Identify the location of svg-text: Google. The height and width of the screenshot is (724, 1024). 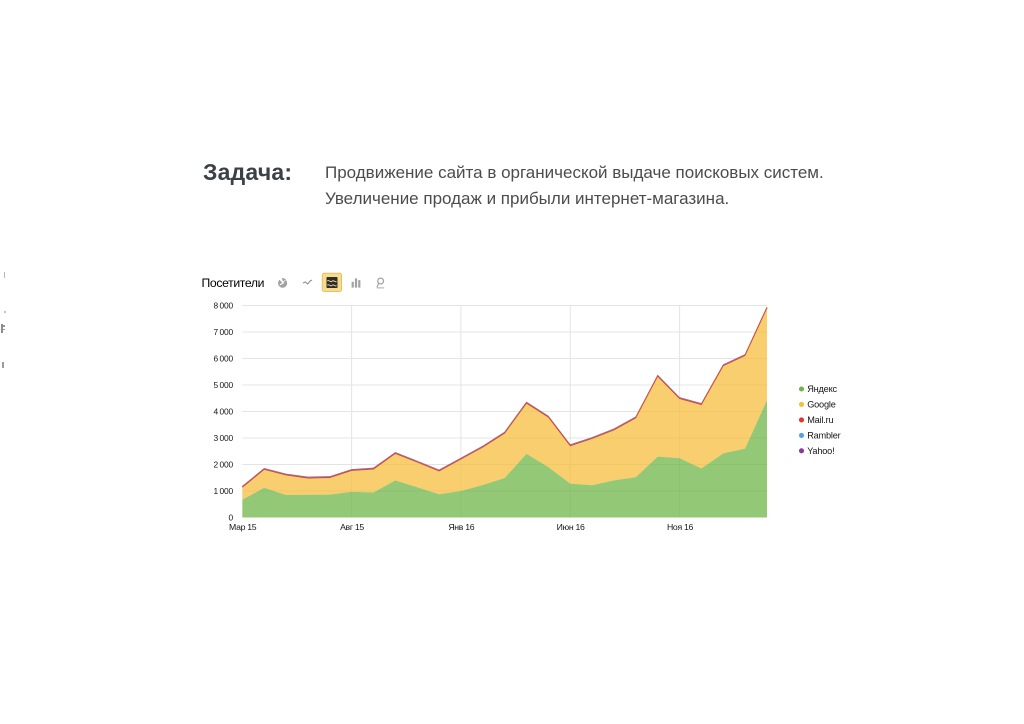
(821, 405).